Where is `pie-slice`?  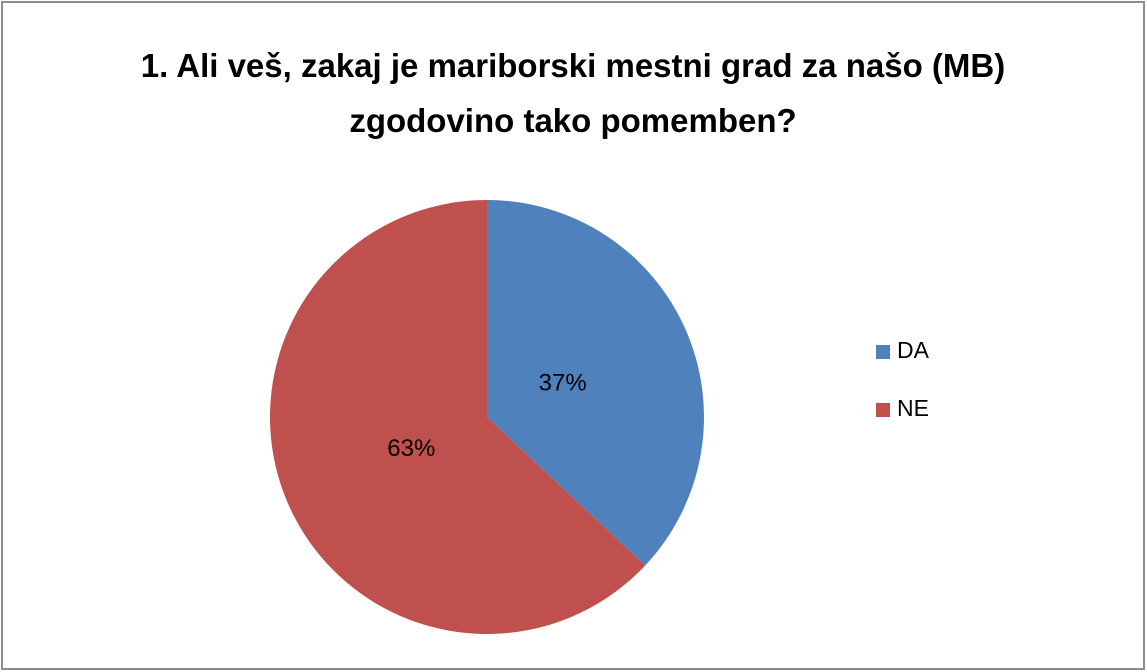
pie-slice is located at coordinates (595, 383).